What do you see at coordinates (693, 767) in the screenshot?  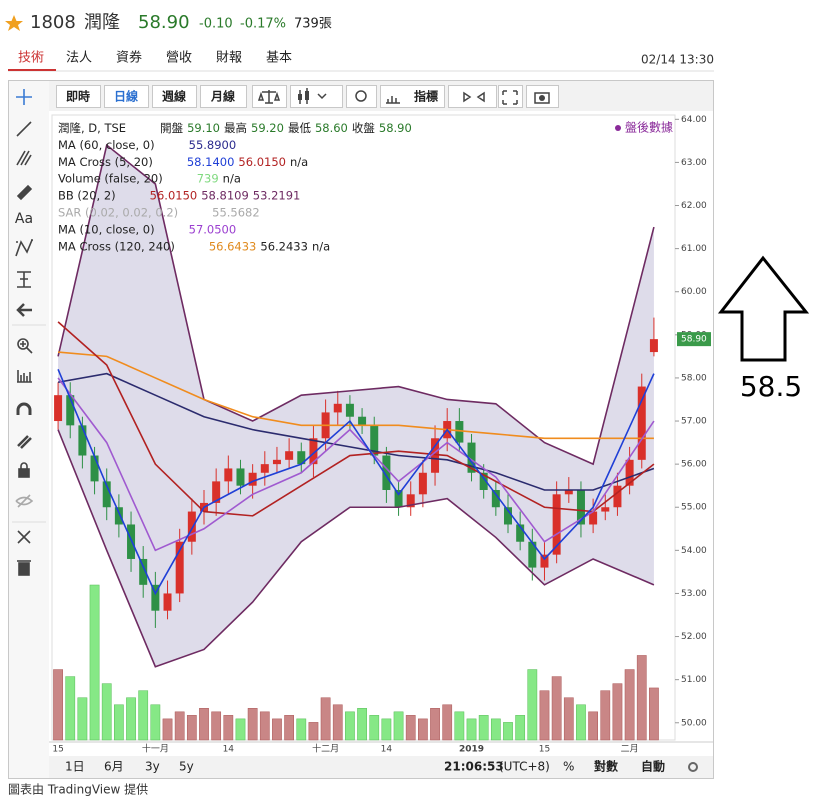 I see `settings` at bounding box center [693, 767].